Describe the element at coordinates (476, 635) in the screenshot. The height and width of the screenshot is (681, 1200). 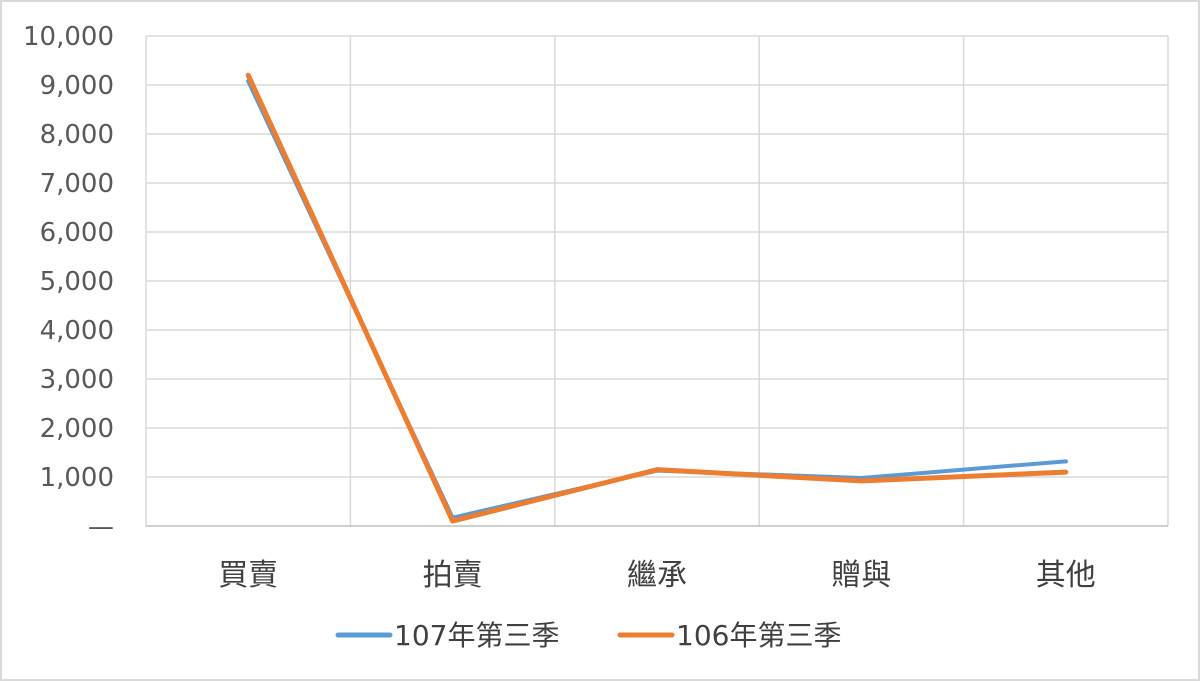
I see `legend-label: 107年第三季` at that location.